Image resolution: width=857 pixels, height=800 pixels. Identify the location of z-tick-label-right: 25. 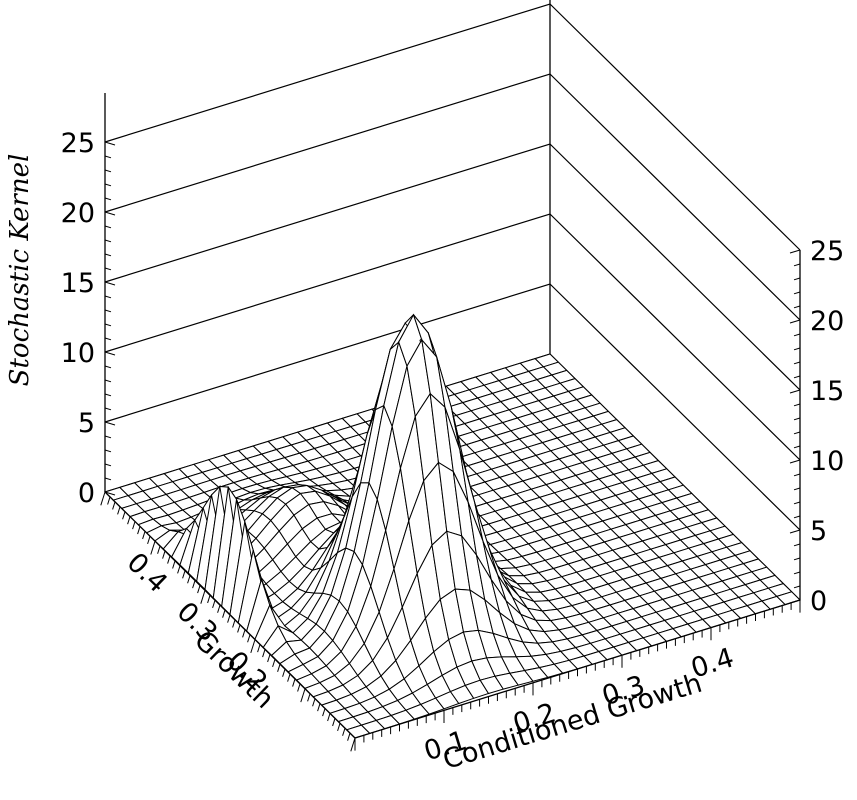
(827, 251).